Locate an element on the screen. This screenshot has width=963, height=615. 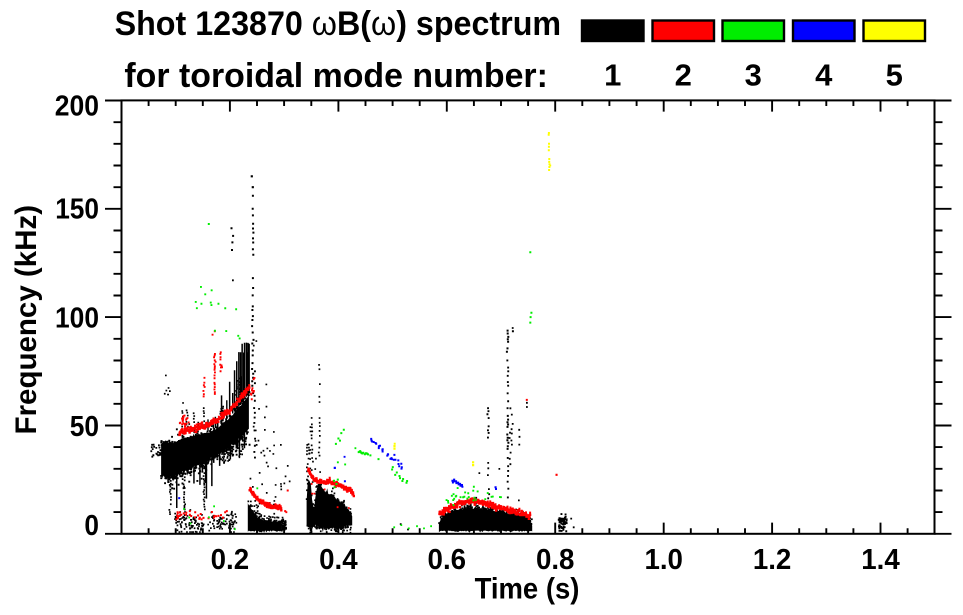
svg-text: 1.0 is located at coordinates (663, 560).